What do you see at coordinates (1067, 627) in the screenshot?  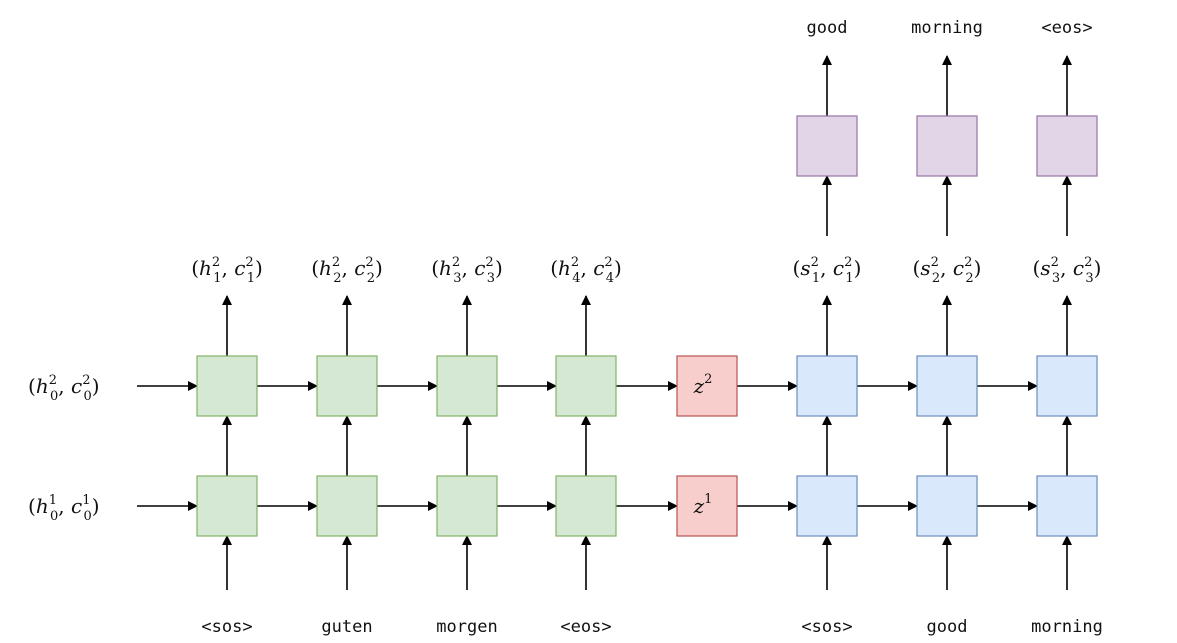 I see `decoder-input-token: morning` at bounding box center [1067, 627].